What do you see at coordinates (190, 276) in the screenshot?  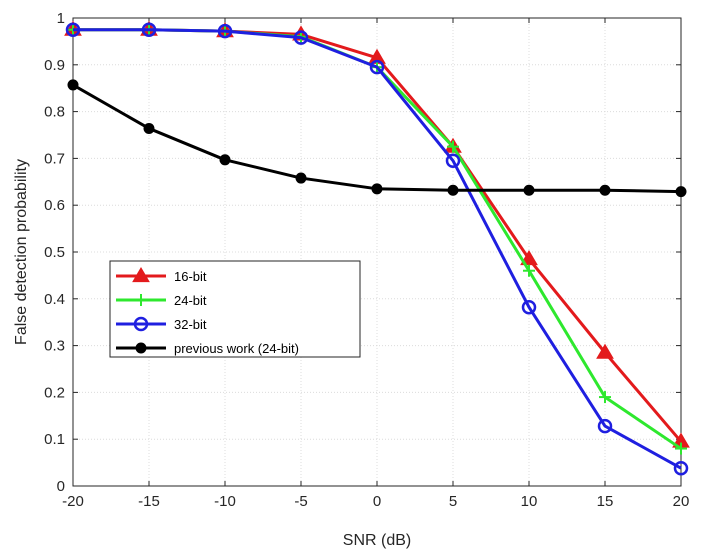 I see `legend-label: 16-bit` at bounding box center [190, 276].